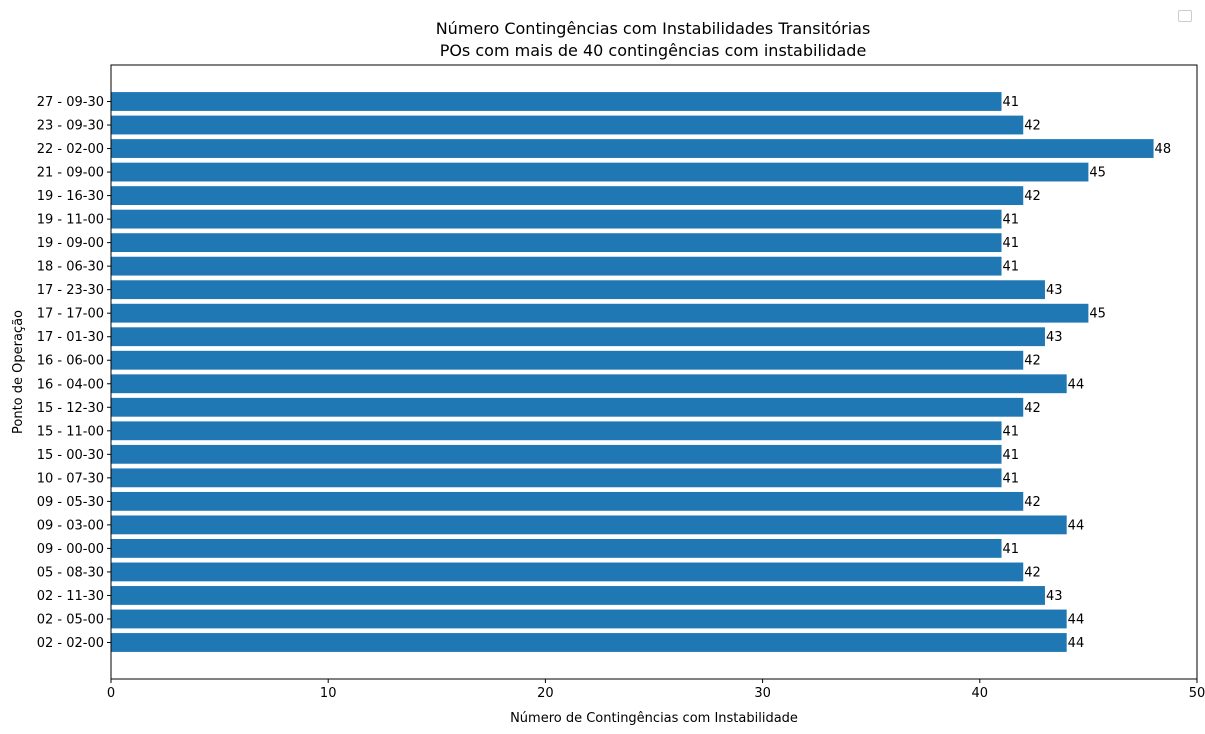 This screenshot has width=1205, height=734. What do you see at coordinates (328, 693) in the screenshot?
I see `x-tick-label: 10` at bounding box center [328, 693].